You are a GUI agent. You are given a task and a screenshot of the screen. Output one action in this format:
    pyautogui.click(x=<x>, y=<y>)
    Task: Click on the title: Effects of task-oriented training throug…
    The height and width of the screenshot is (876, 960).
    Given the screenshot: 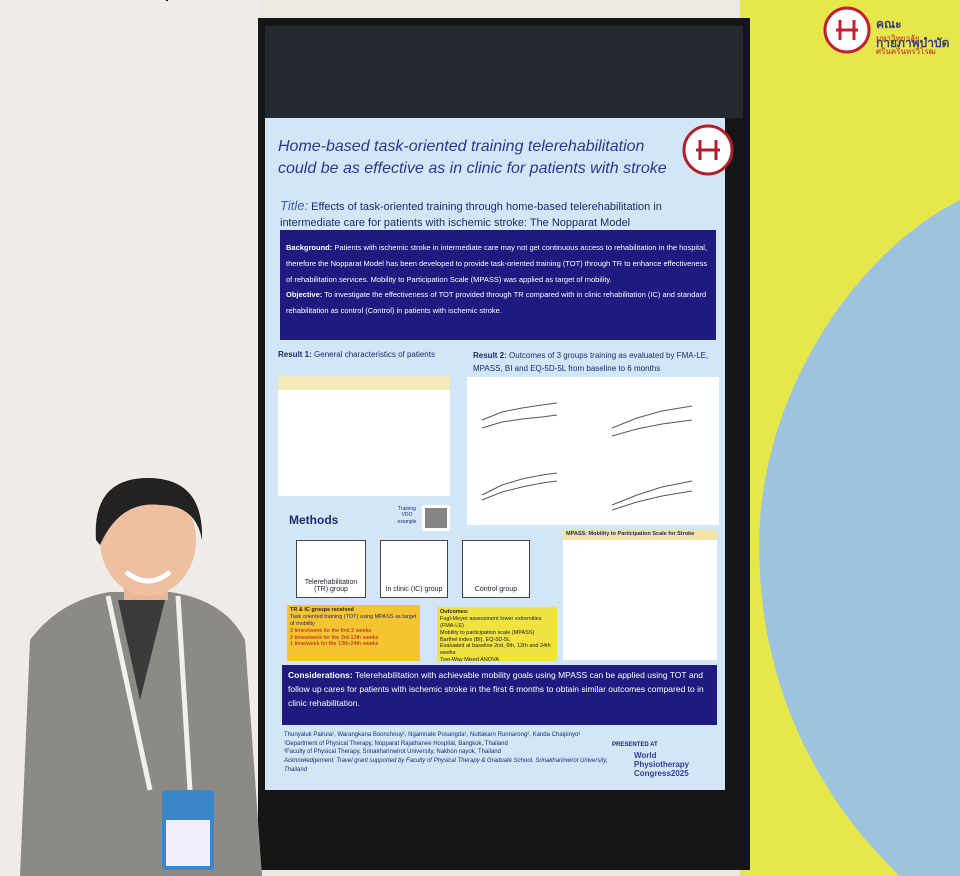 What is the action you would take?
    pyautogui.click(x=471, y=215)
    